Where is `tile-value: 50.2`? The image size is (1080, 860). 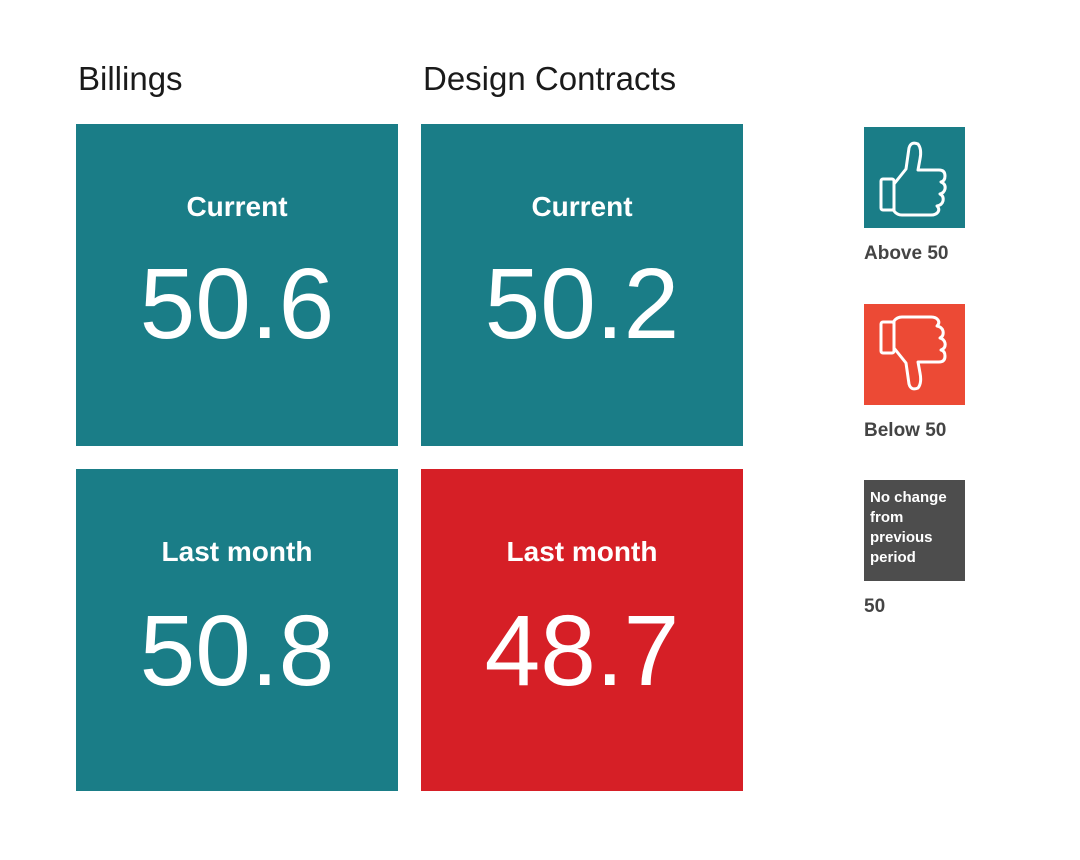 tile-value: 50.2 is located at coordinates (582, 304).